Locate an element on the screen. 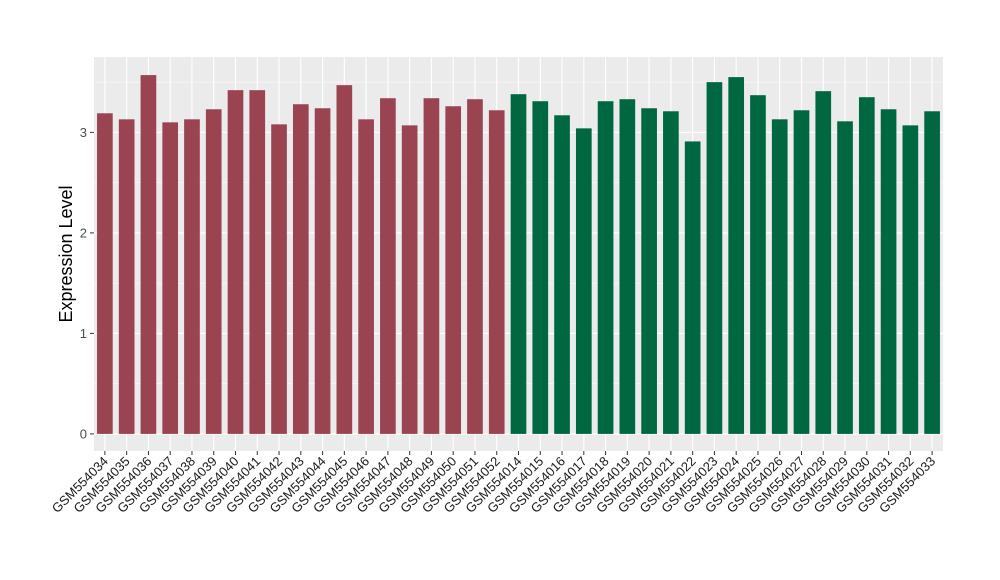 Image resolution: width=1000 pixels, height=580 pixels. bar-gsm554015 is located at coordinates (540, 267).